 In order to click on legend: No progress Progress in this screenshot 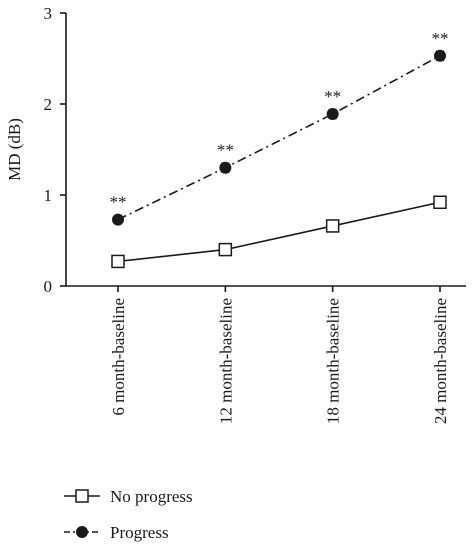, I will do `click(128, 514)`.